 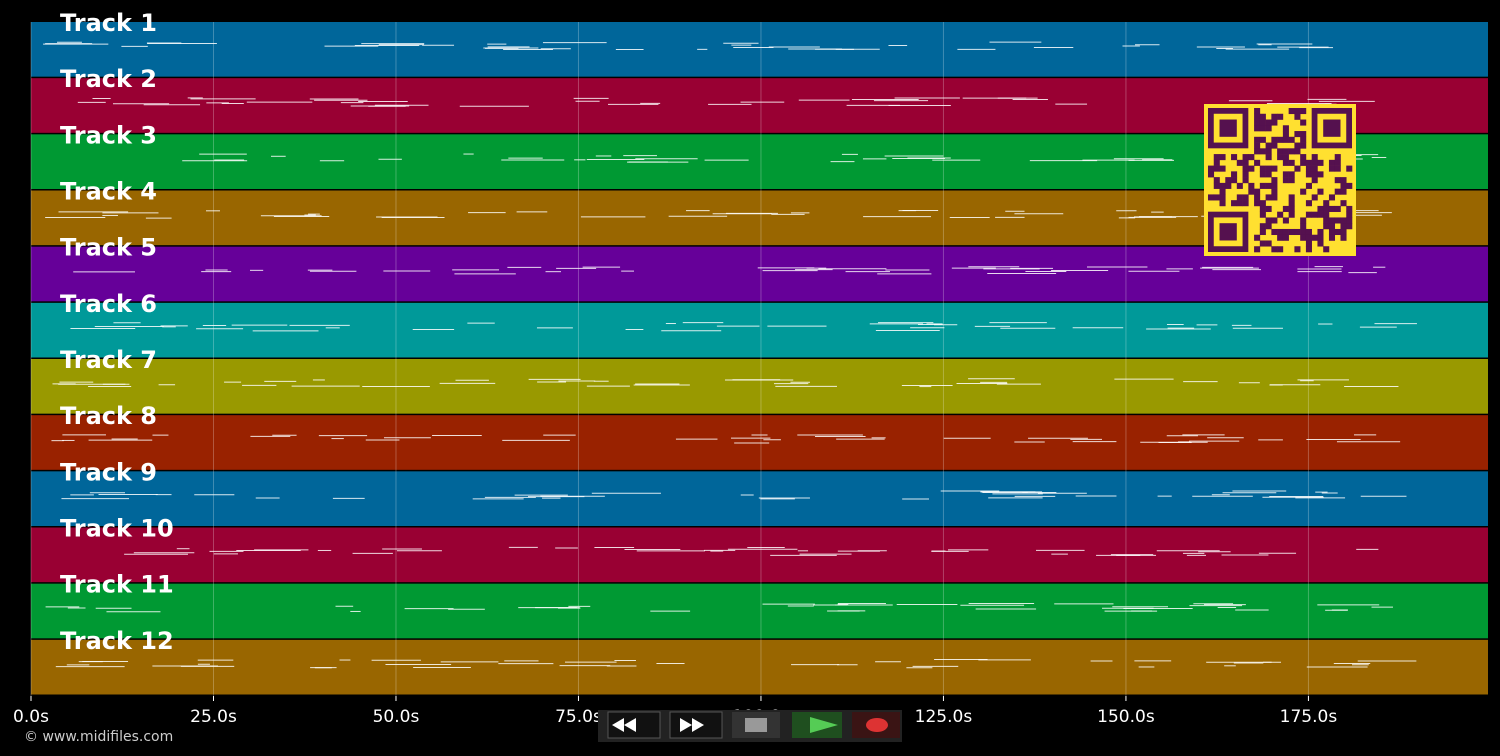 What do you see at coordinates (117, 641) in the screenshot?
I see `track-name: Track 12` at bounding box center [117, 641].